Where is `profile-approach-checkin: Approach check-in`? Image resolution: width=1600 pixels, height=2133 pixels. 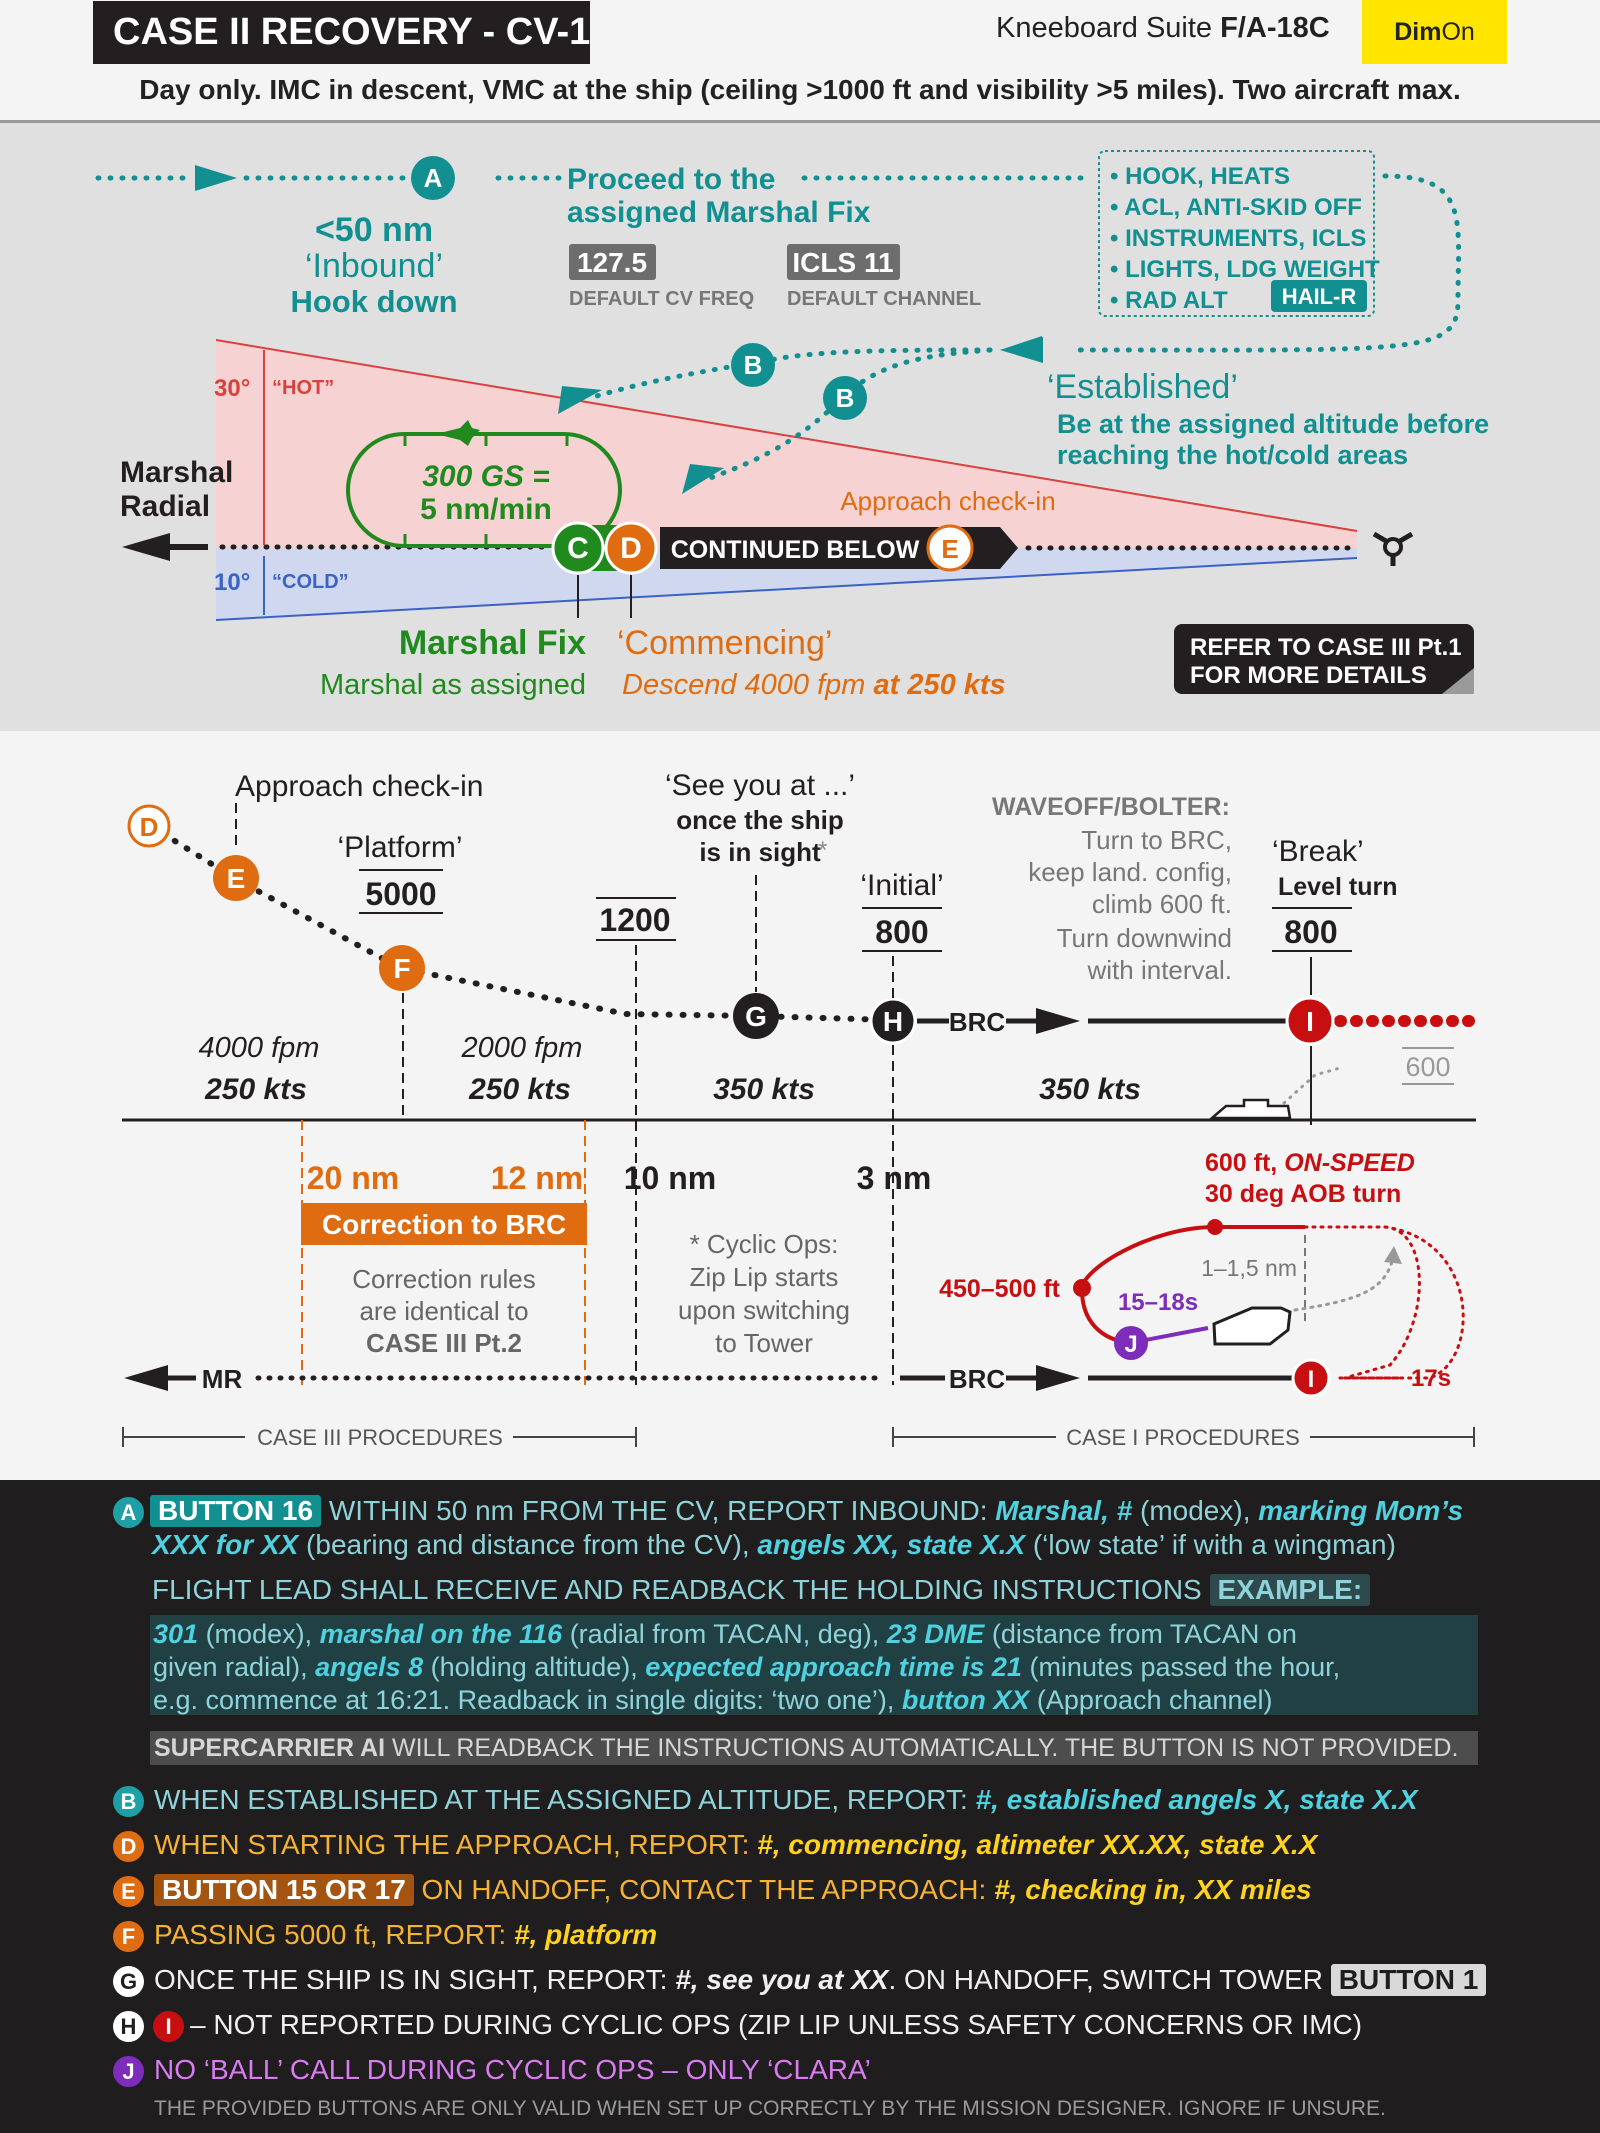
profile-approach-checkin: Approach check-in is located at coordinates (359, 786).